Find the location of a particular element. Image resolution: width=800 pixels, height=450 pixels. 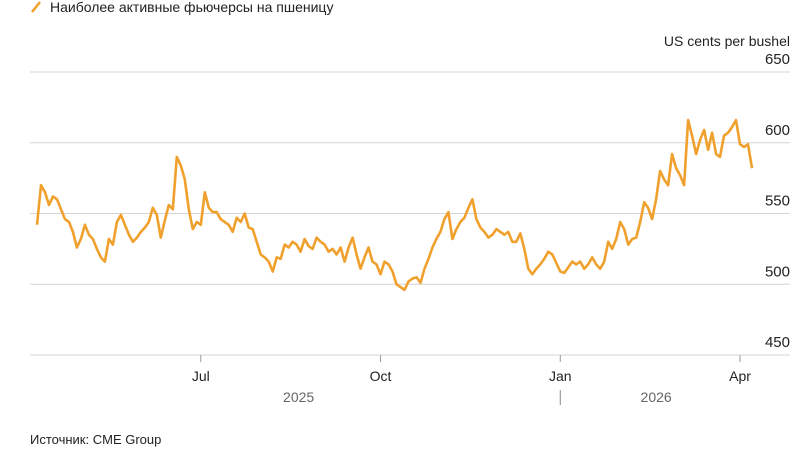

x-group-label: 2025 is located at coordinates (298, 397).